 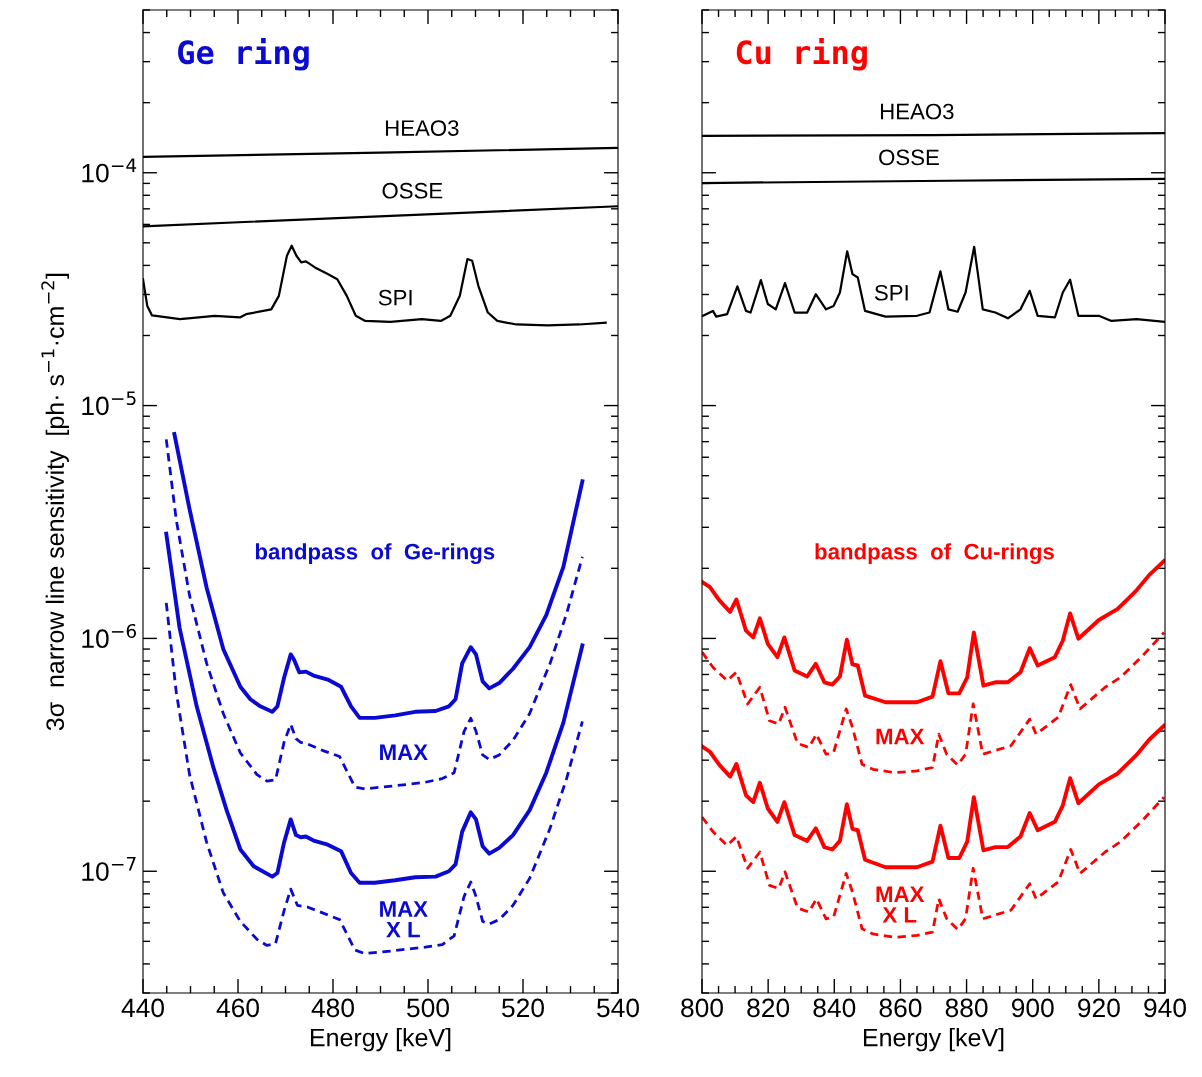 I want to click on y-tick-label: 10$^{−7}$, so click(x=109, y=869).